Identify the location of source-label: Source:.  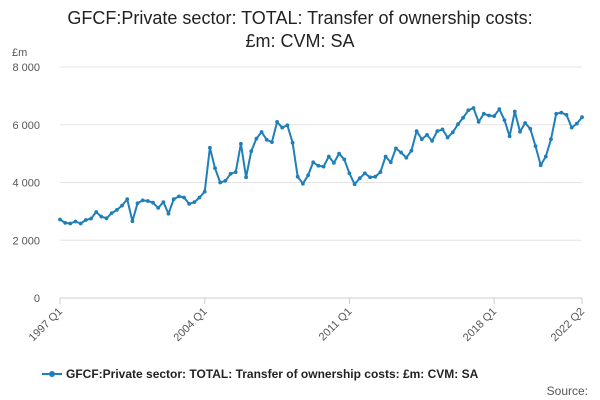
(567, 391).